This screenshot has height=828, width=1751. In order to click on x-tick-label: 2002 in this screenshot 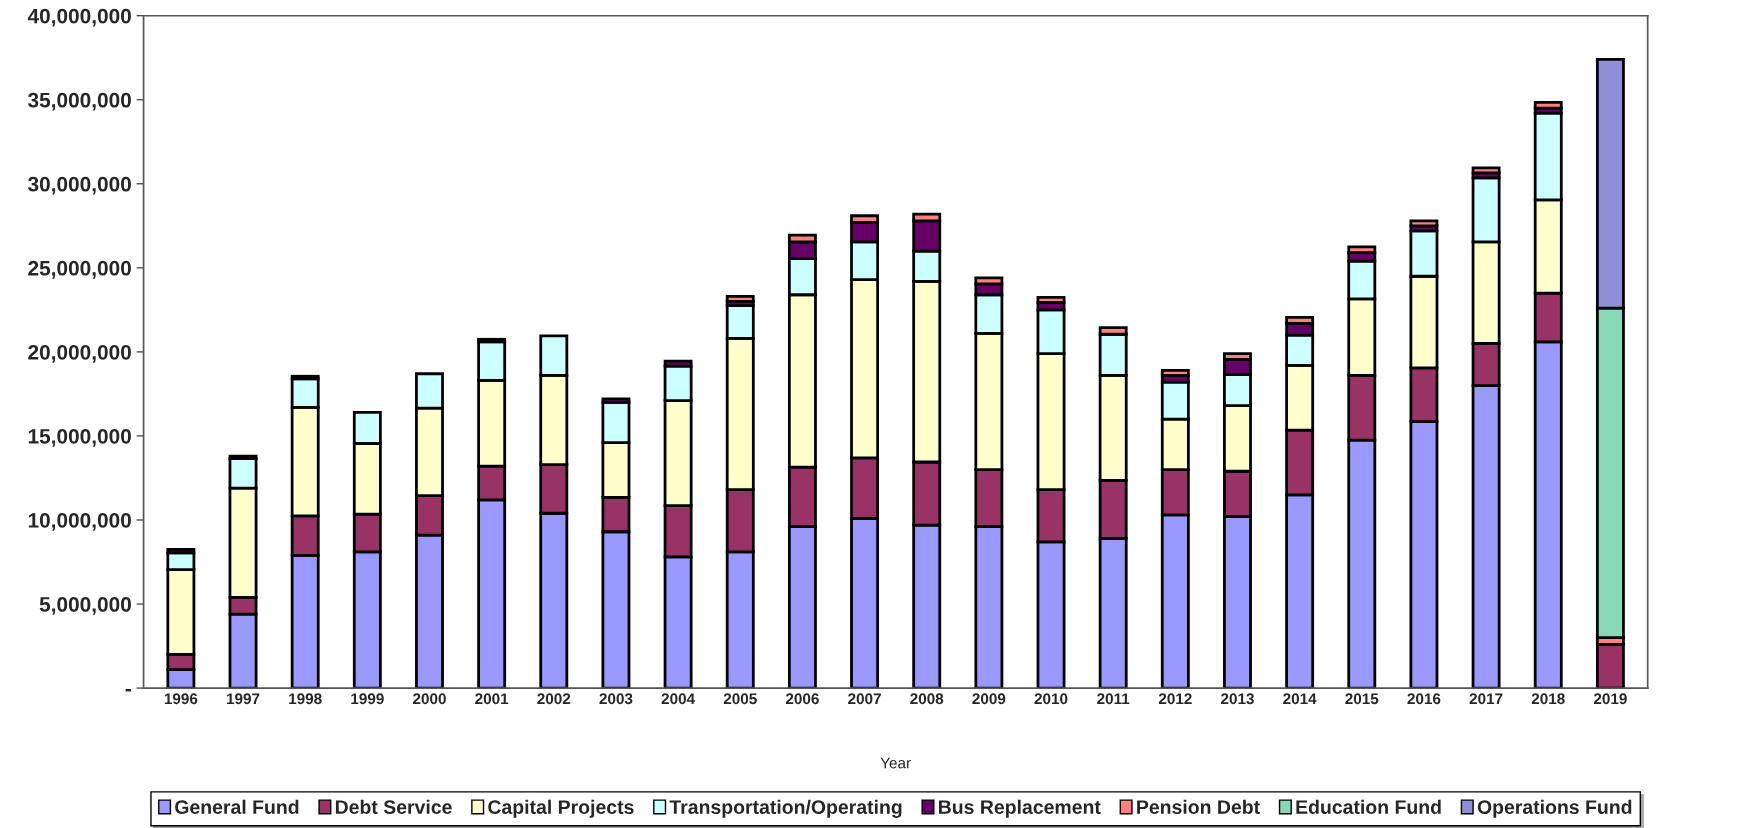, I will do `click(554, 699)`.